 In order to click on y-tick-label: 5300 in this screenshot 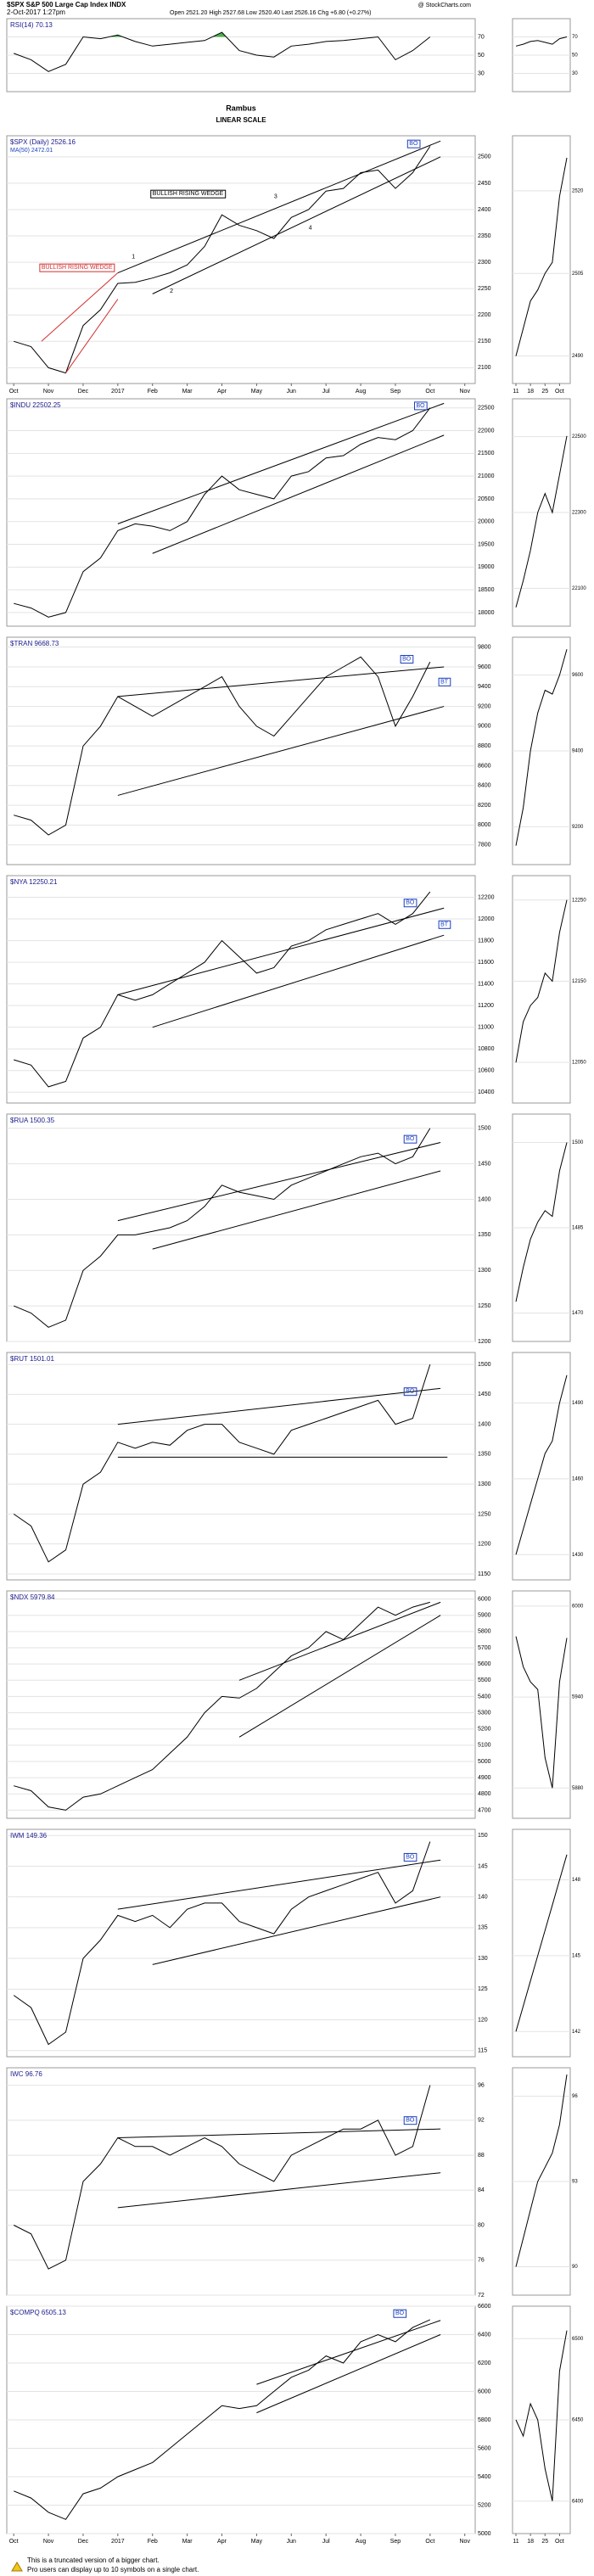, I will do `click(484, 1713)`.